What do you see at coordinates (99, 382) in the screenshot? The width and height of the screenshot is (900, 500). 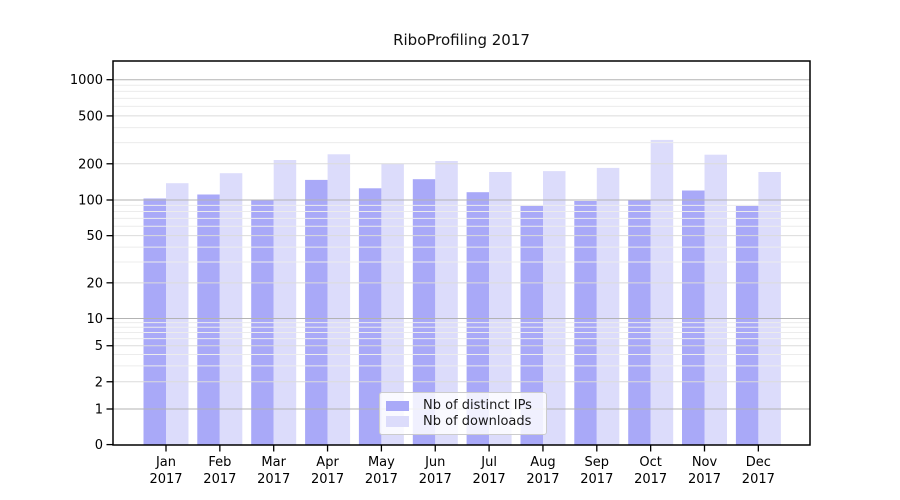 I see `y-tick-label: 2` at bounding box center [99, 382].